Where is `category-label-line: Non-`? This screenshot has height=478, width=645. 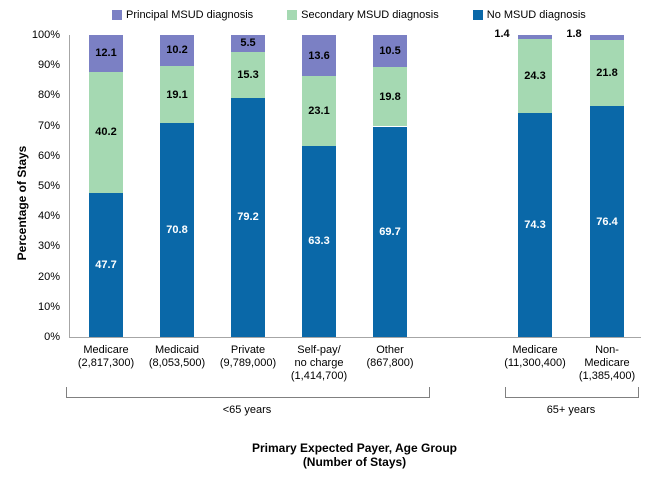 category-label-line: Non- is located at coordinates (607, 350).